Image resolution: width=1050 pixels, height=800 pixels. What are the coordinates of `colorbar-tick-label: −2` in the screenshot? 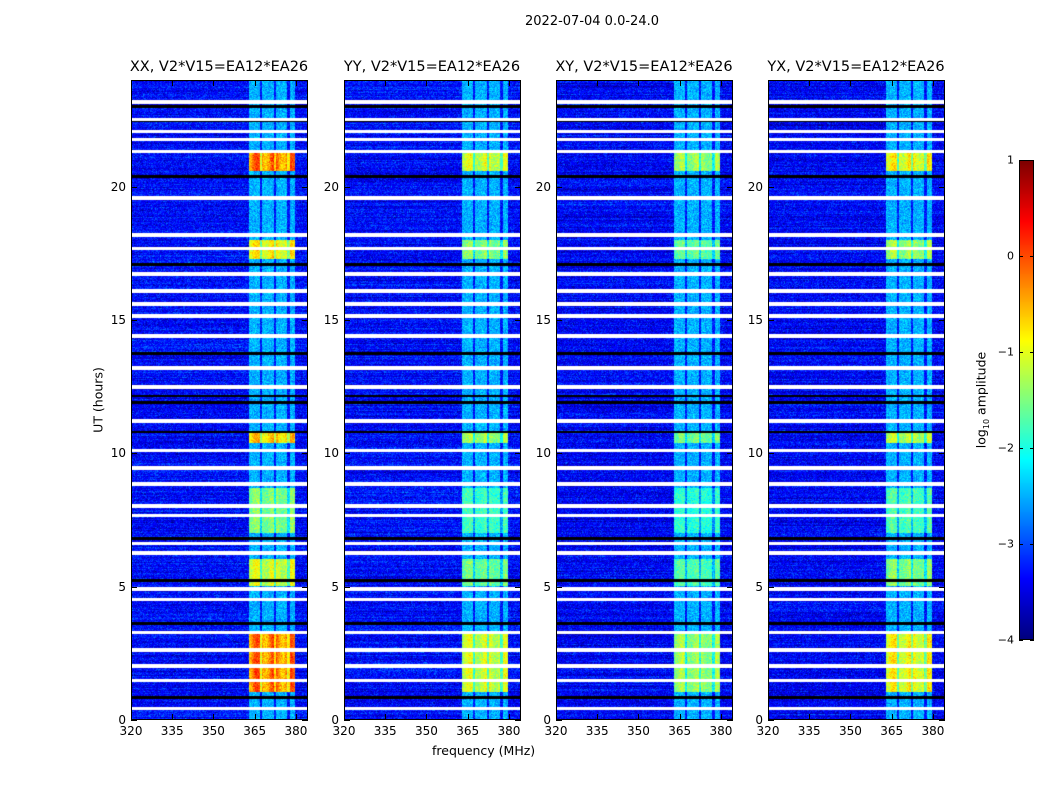 It's located at (1005, 448).